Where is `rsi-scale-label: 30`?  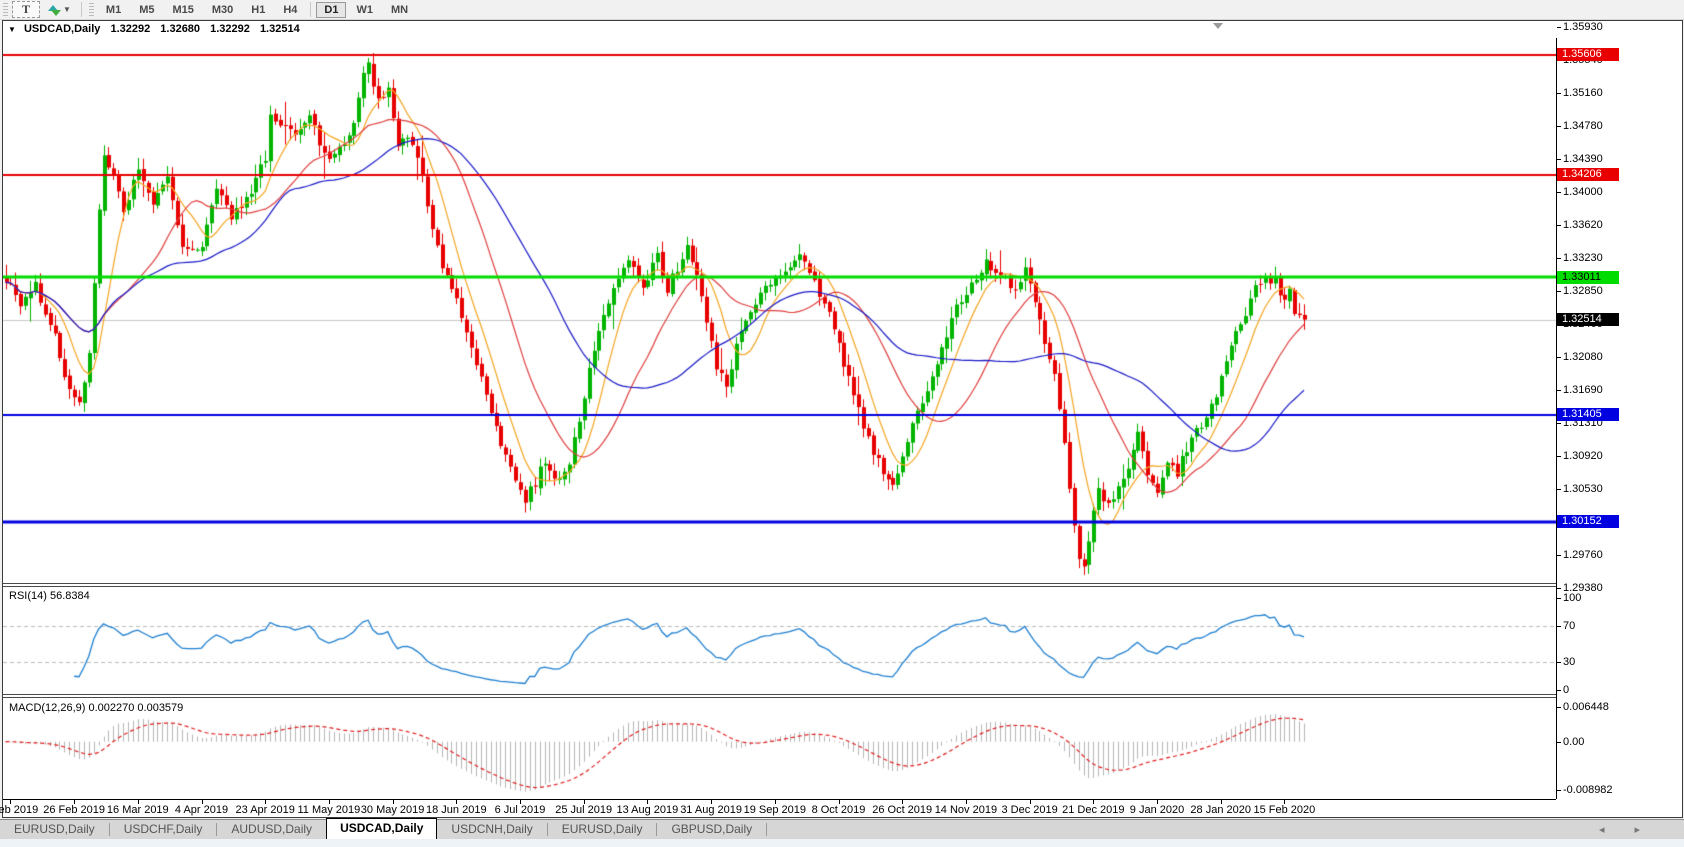 rsi-scale-label: 30 is located at coordinates (1569, 662).